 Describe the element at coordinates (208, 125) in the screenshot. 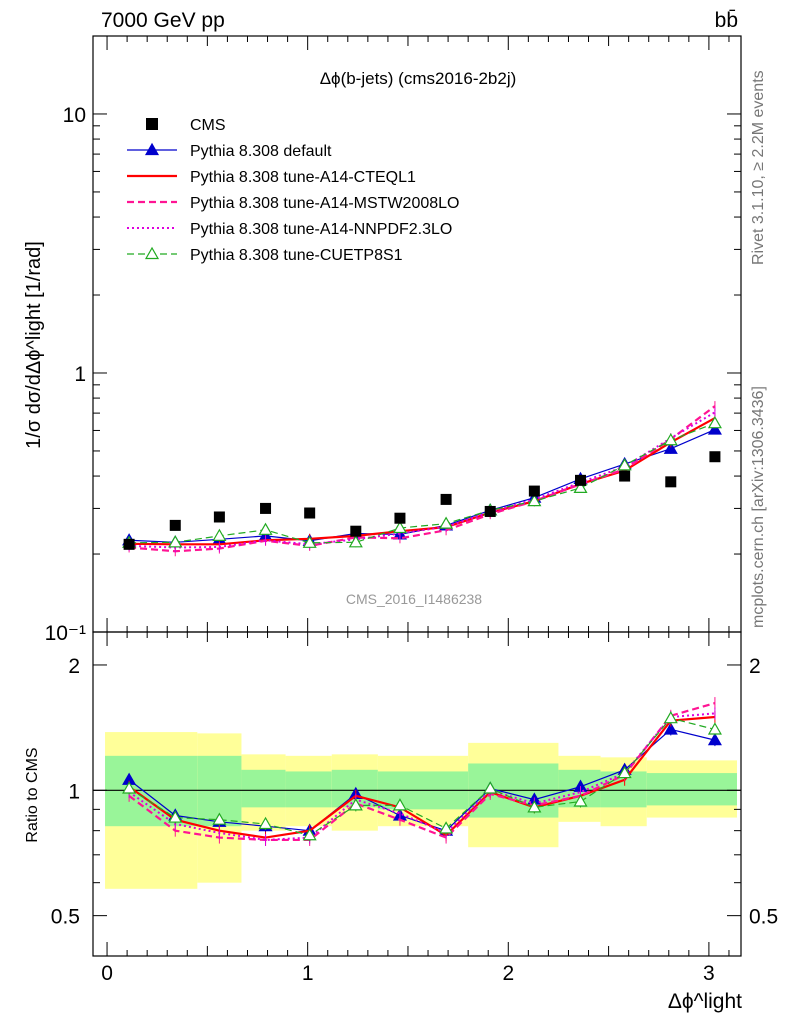

I see `legend-label-cms: CMS` at that location.